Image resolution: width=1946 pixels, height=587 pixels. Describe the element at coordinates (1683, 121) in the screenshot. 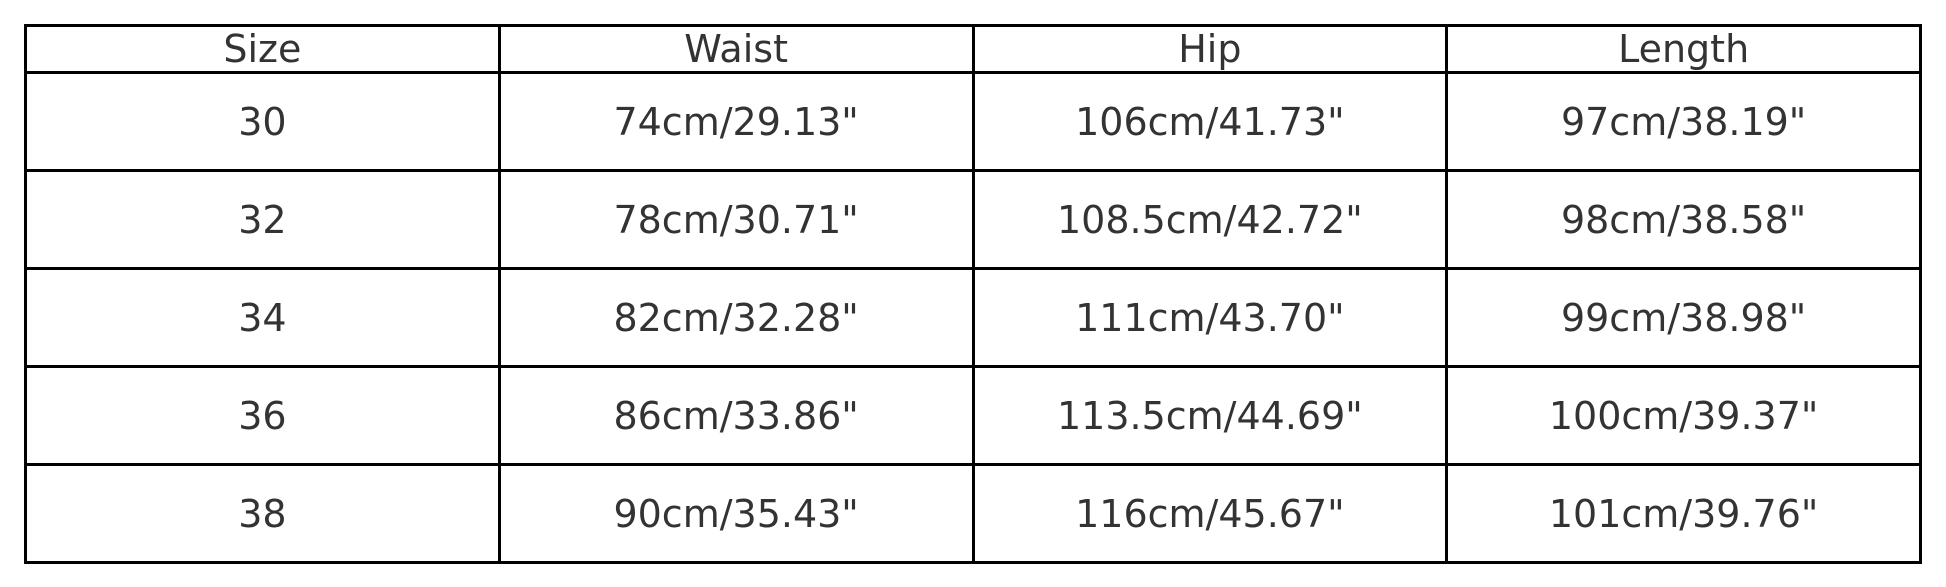

I see `cell-length: 97cm/38.19"` at that location.